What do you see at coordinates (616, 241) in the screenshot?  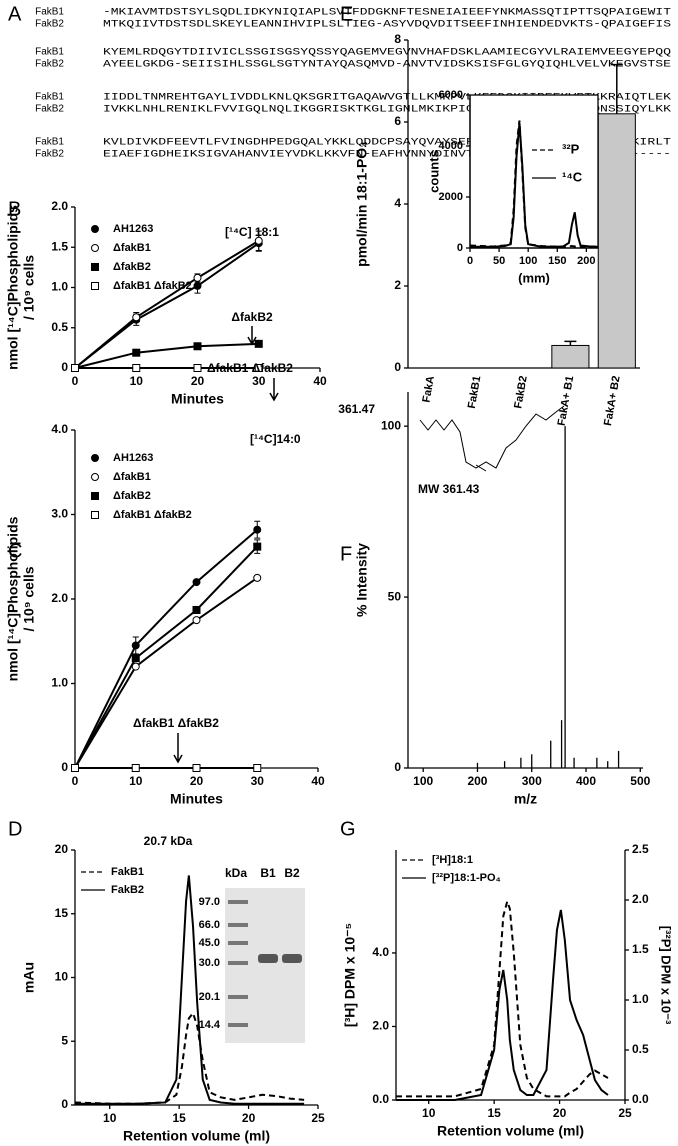 I see `bar` at bounding box center [616, 241].